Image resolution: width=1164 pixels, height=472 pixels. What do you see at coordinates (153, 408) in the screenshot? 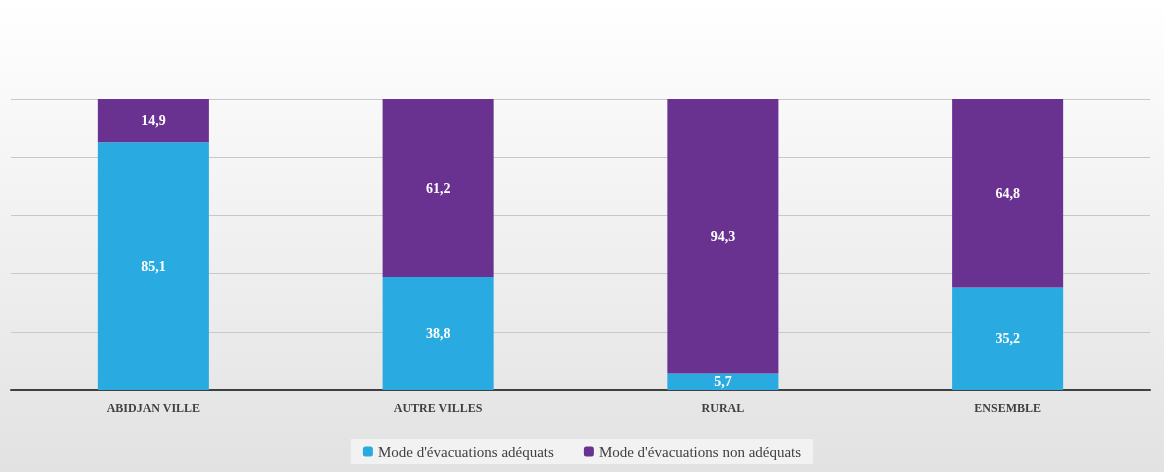
I see `x-tick-label: ABIDJAN VILLE` at bounding box center [153, 408].